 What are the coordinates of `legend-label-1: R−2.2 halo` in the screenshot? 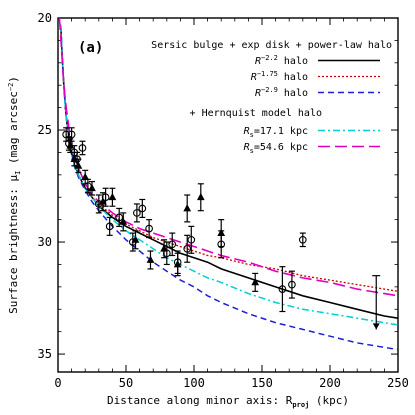 It's located at (281, 60).